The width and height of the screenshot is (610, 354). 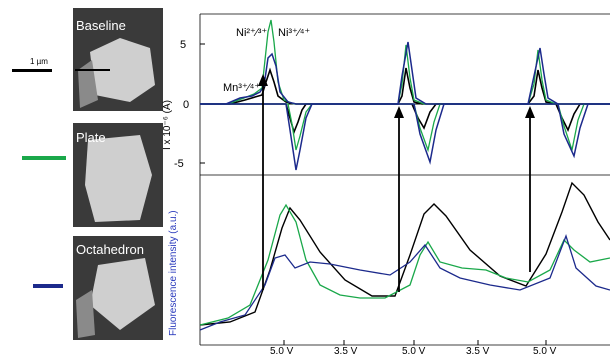 I want to click on legend-swatch-plate, so click(x=44, y=158).